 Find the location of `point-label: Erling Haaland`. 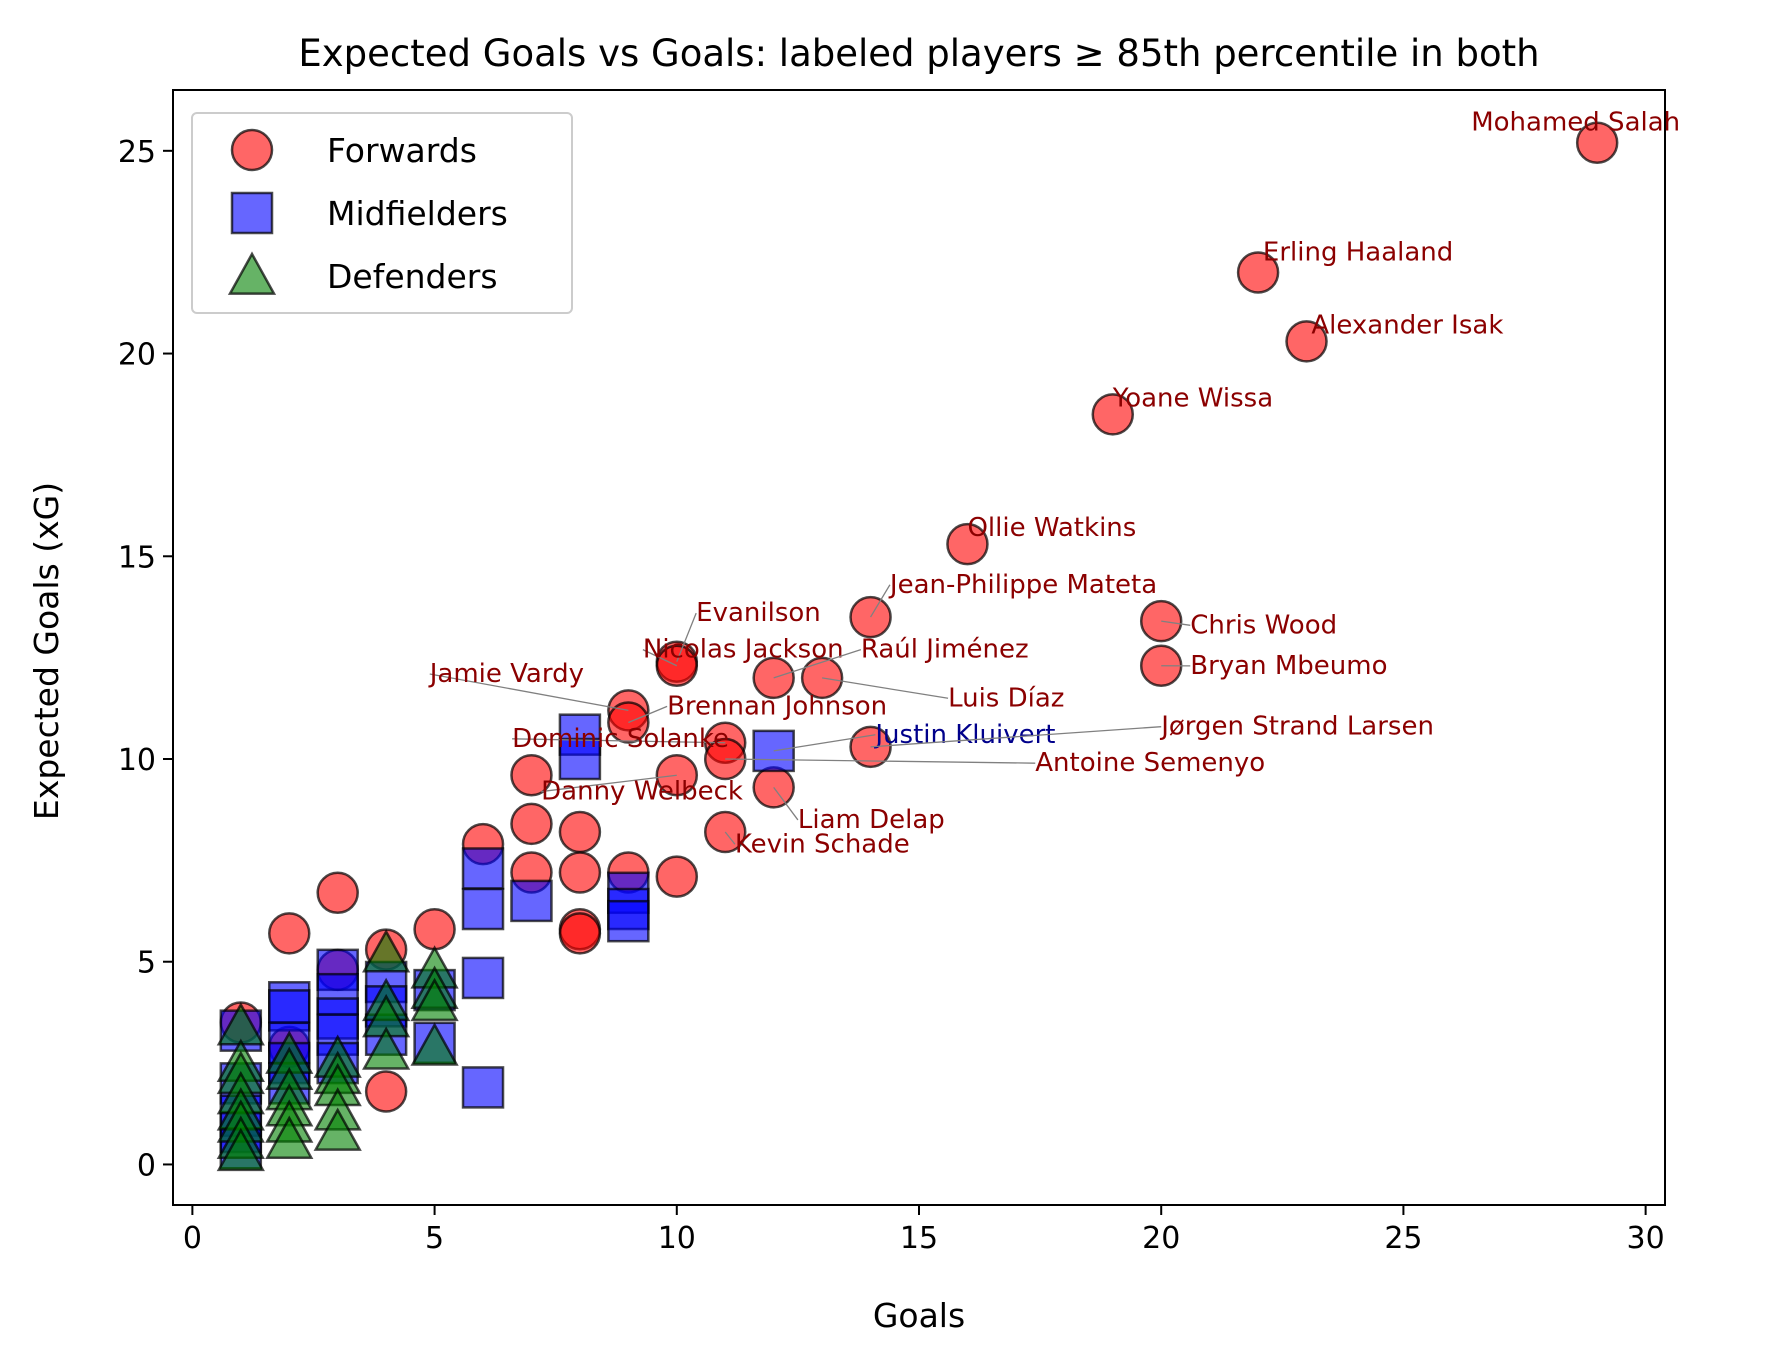

point-label: Erling Haaland is located at coordinates (1358, 252).